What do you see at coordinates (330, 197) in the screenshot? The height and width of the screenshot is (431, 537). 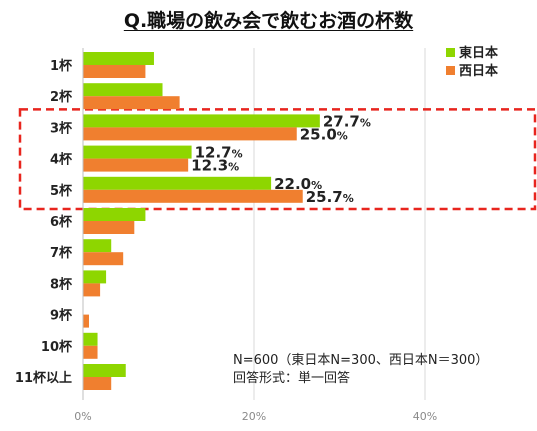 I see `data-label: 25.7%` at bounding box center [330, 197].